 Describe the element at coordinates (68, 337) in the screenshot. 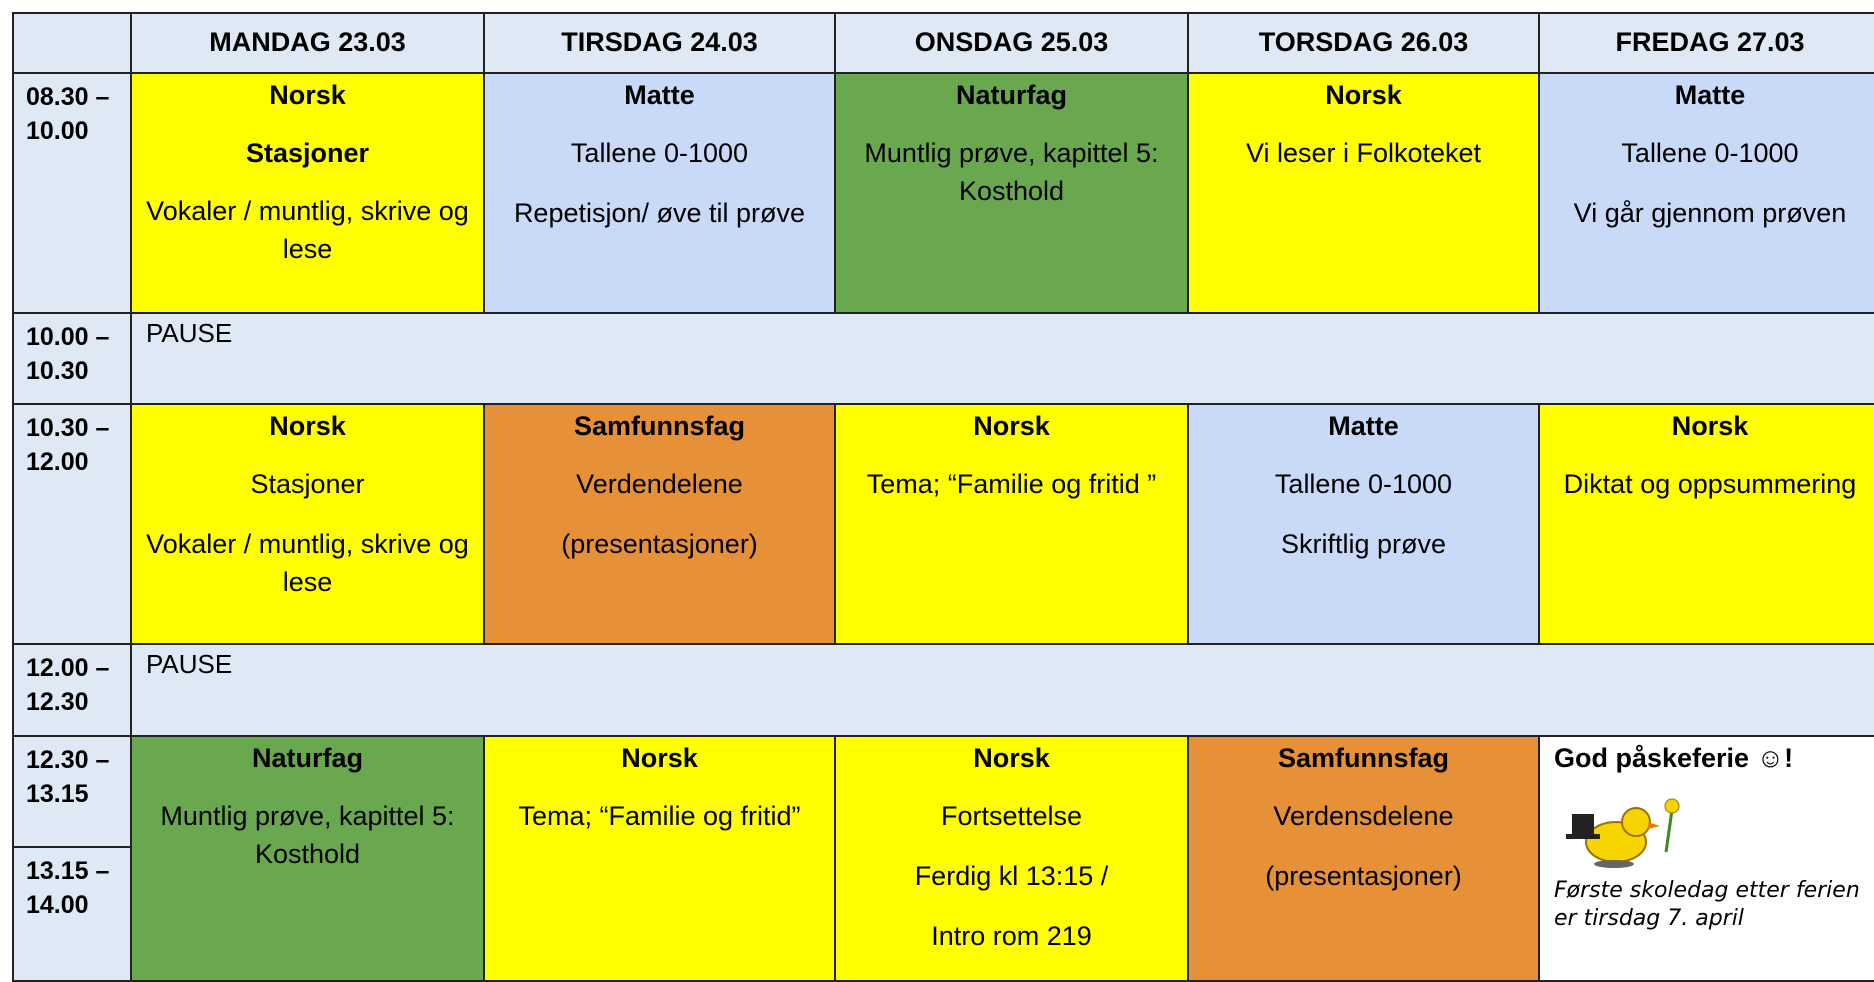

I see `time-label: 10.00 –` at that location.